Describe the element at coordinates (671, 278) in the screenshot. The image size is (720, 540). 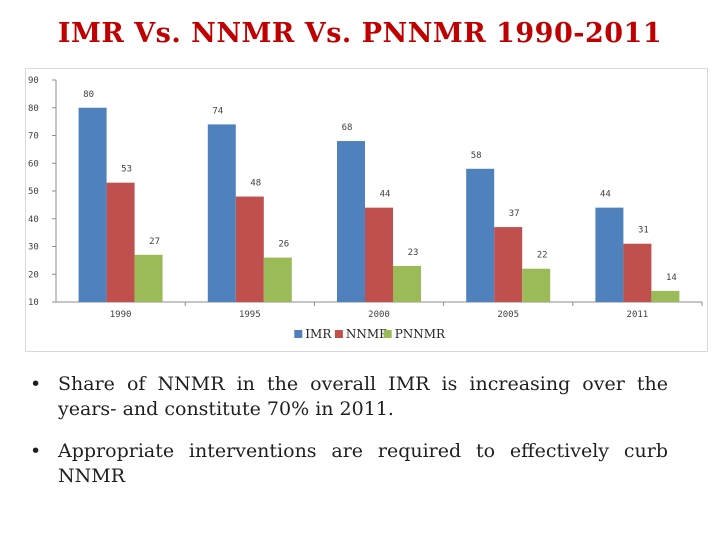
I see `data-label: 14` at that location.